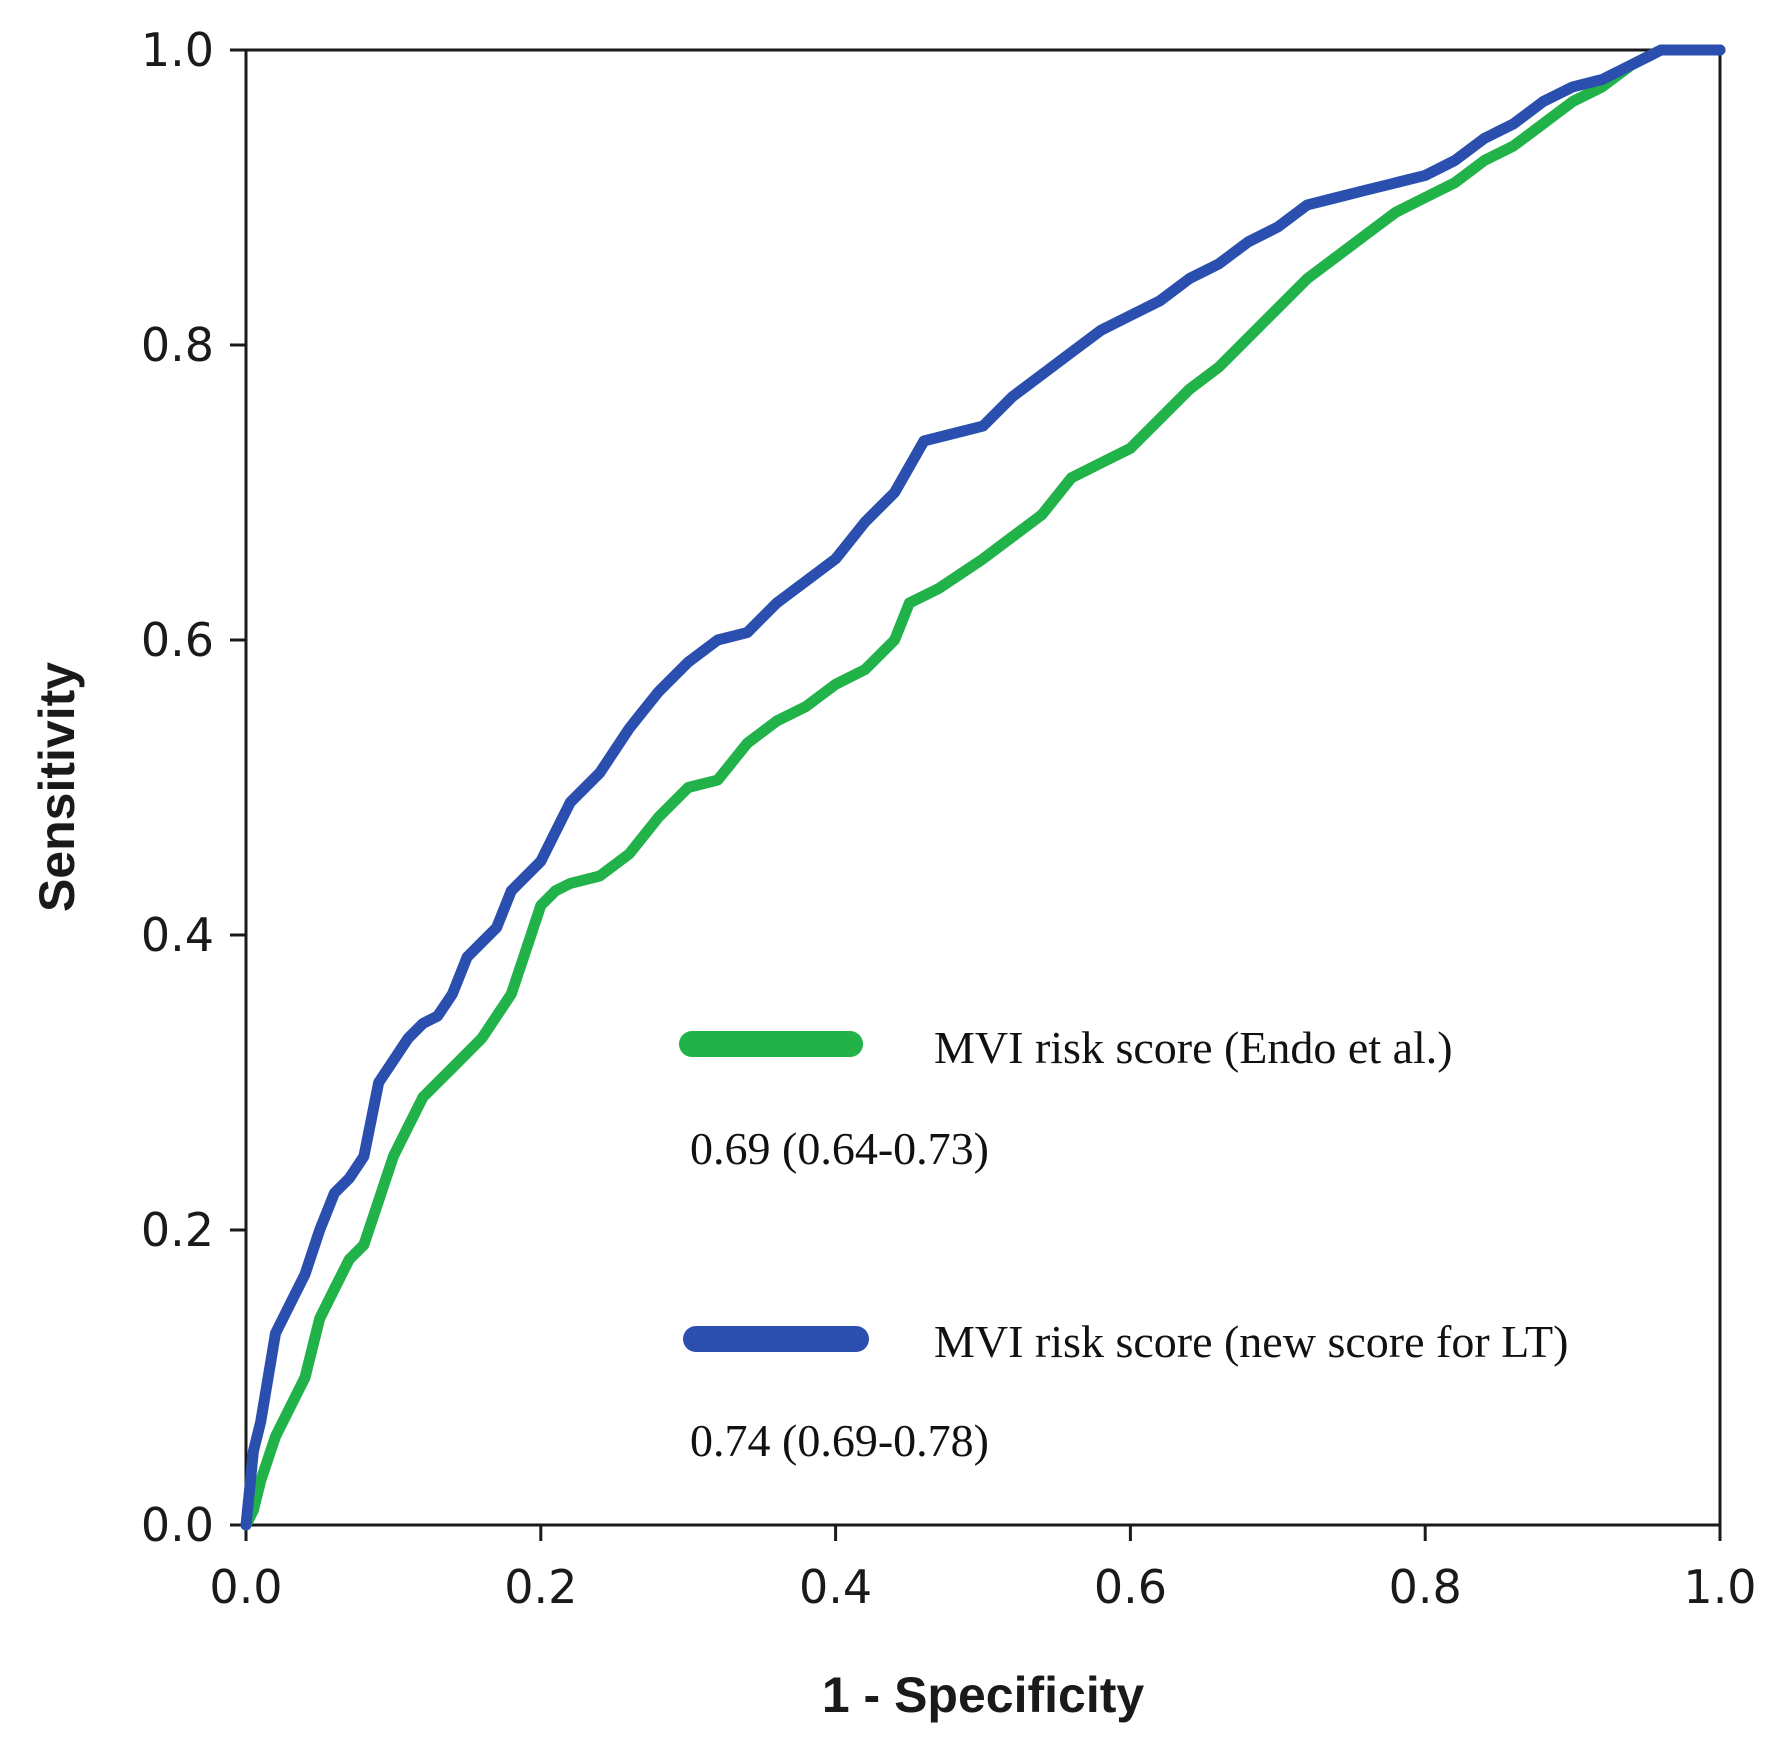 This screenshot has height=1749, width=1773. I want to click on y-tick-label: 1.0, so click(177, 50).